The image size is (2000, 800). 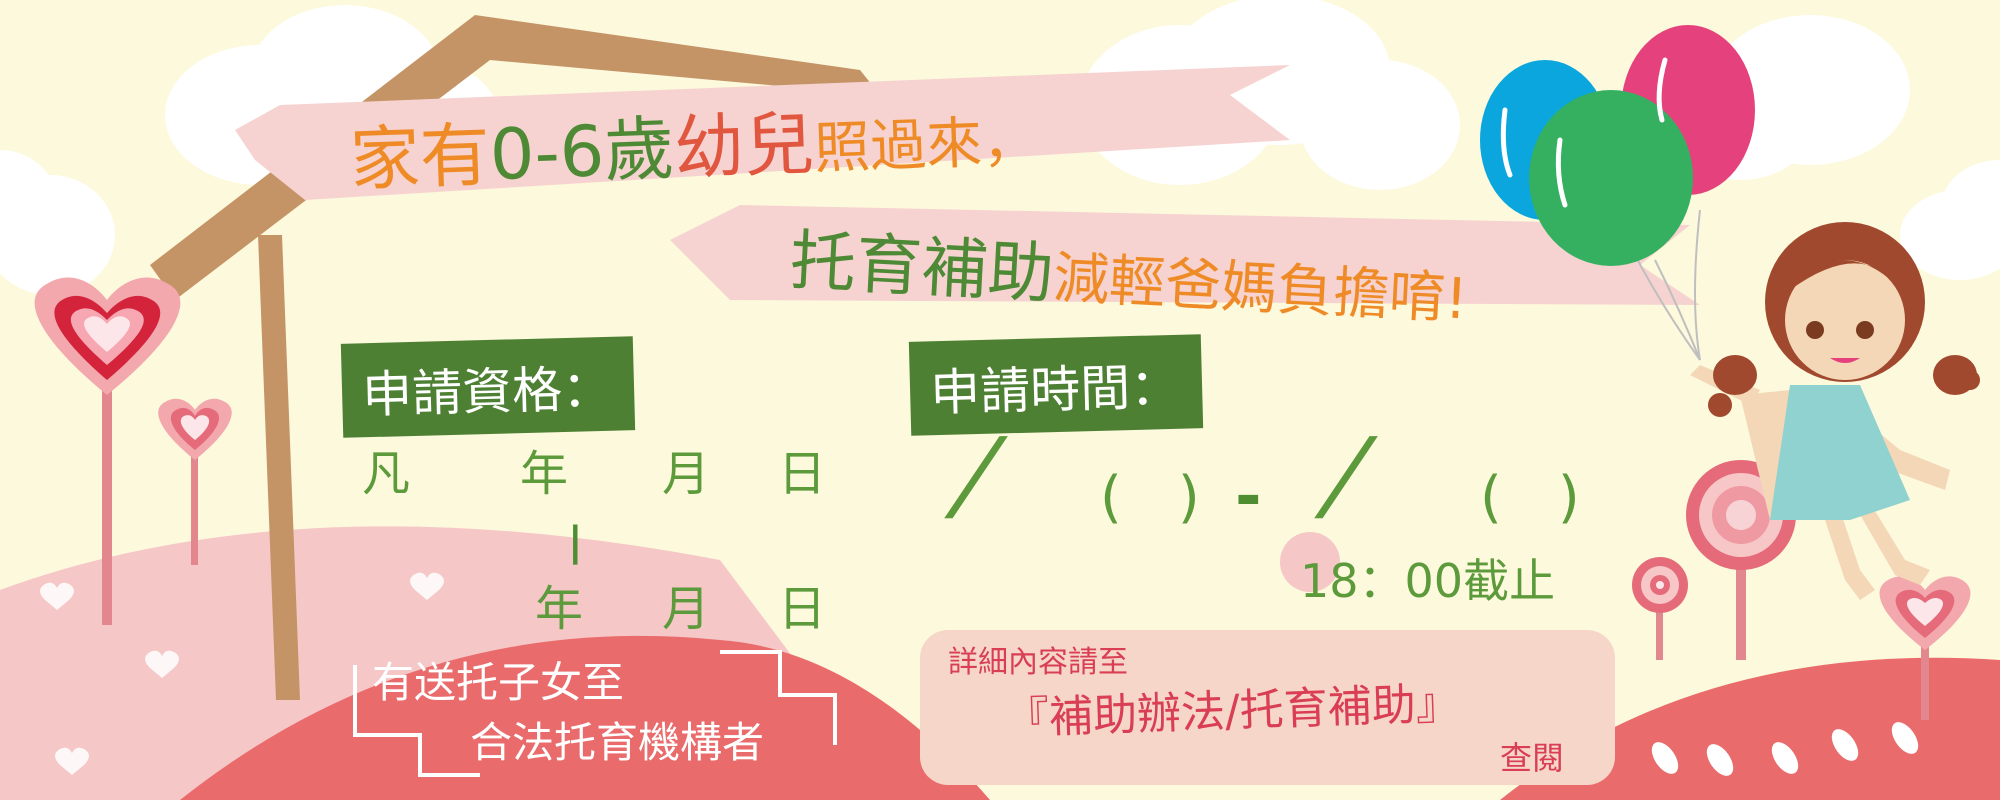 What do you see at coordinates (1617, 193) in the screenshot?
I see `balloons` at bounding box center [1617, 193].